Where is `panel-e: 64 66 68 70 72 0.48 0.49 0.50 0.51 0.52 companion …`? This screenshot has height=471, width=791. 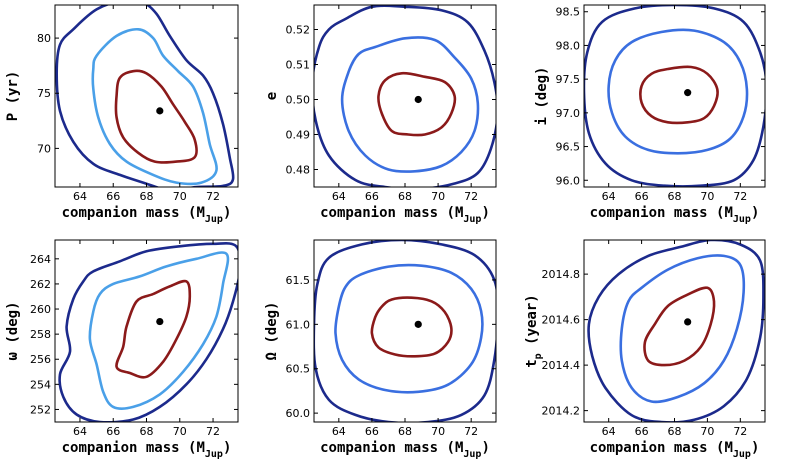 panel-e: 64 66 68 70 72 0.48 0.49 0.50 0.51 0.52 companion … is located at coordinates (380, 114).